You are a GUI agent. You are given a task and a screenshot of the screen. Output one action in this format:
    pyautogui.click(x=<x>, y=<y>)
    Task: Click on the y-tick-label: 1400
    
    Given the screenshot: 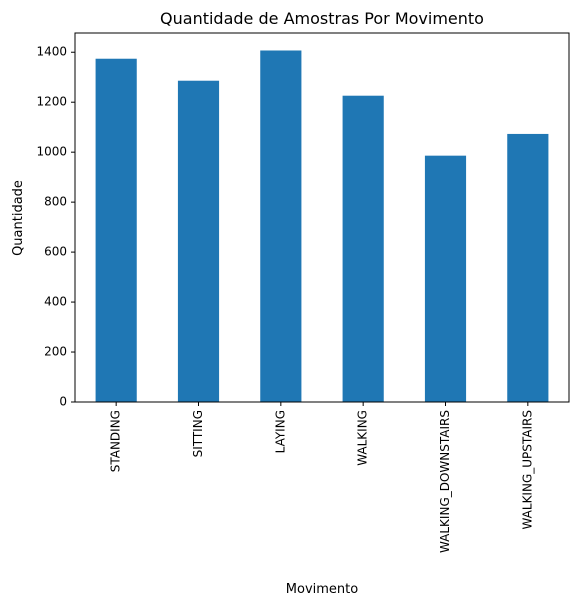 What is the action you would take?
    pyautogui.click(x=51, y=52)
    